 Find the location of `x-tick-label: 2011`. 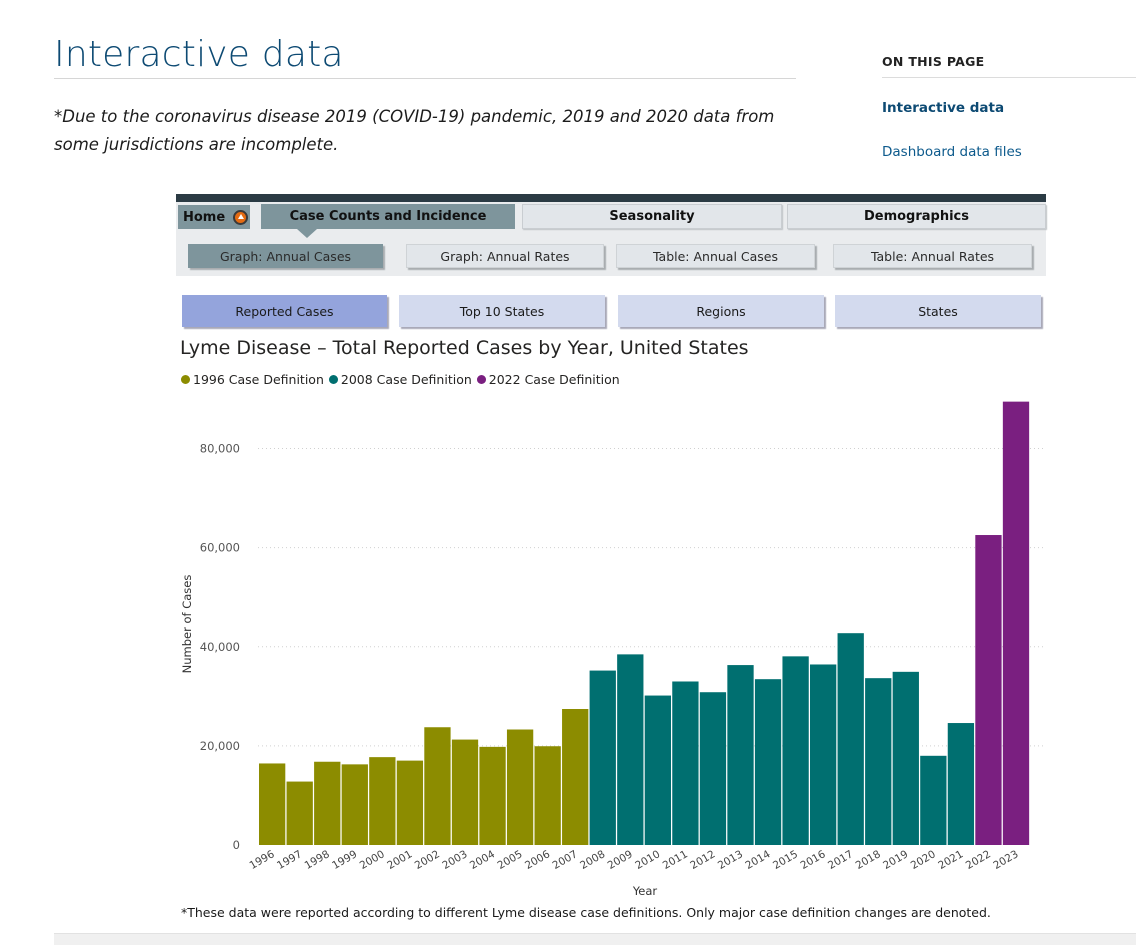

x-tick-label: 2011 is located at coordinates (675, 860).